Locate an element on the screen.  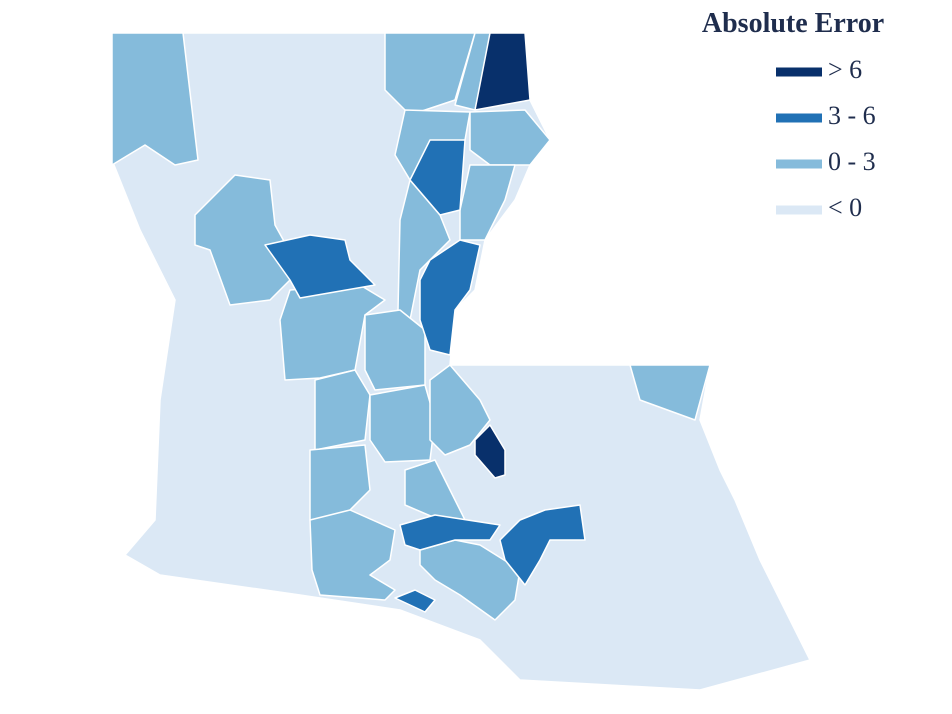
legend: > 6 3 - 6 0 - 3 < 0 is located at coordinates (826, 138).